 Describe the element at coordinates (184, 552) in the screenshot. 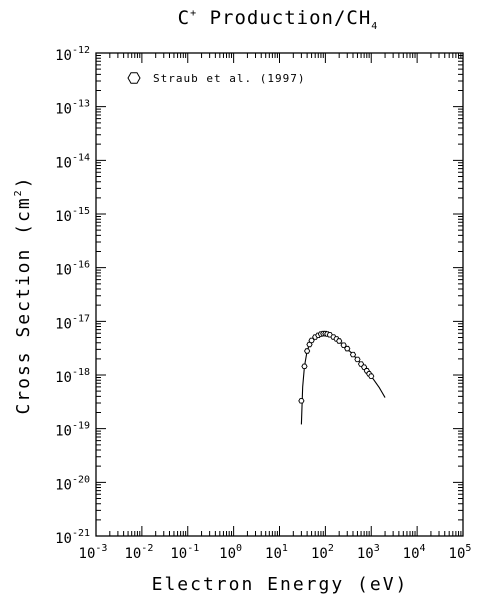

I see `x-tick-label: 10⁻¹` at that location.